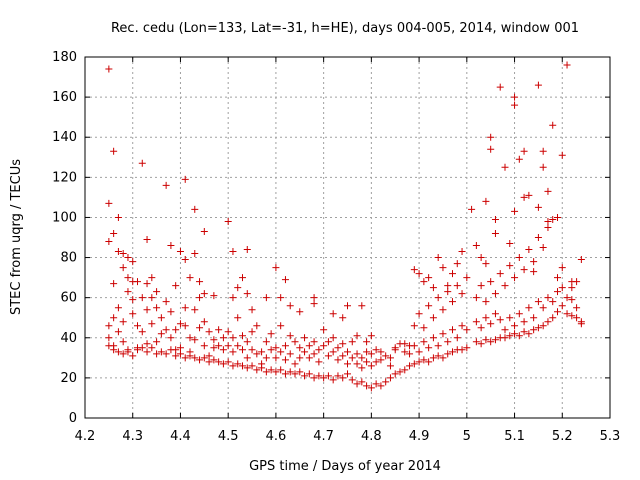  I want to click on y-tick-label: 180, so click(64, 57).